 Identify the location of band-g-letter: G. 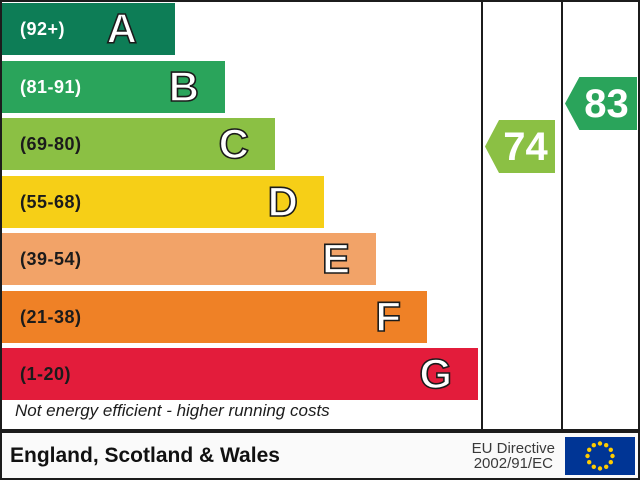
(436, 373).